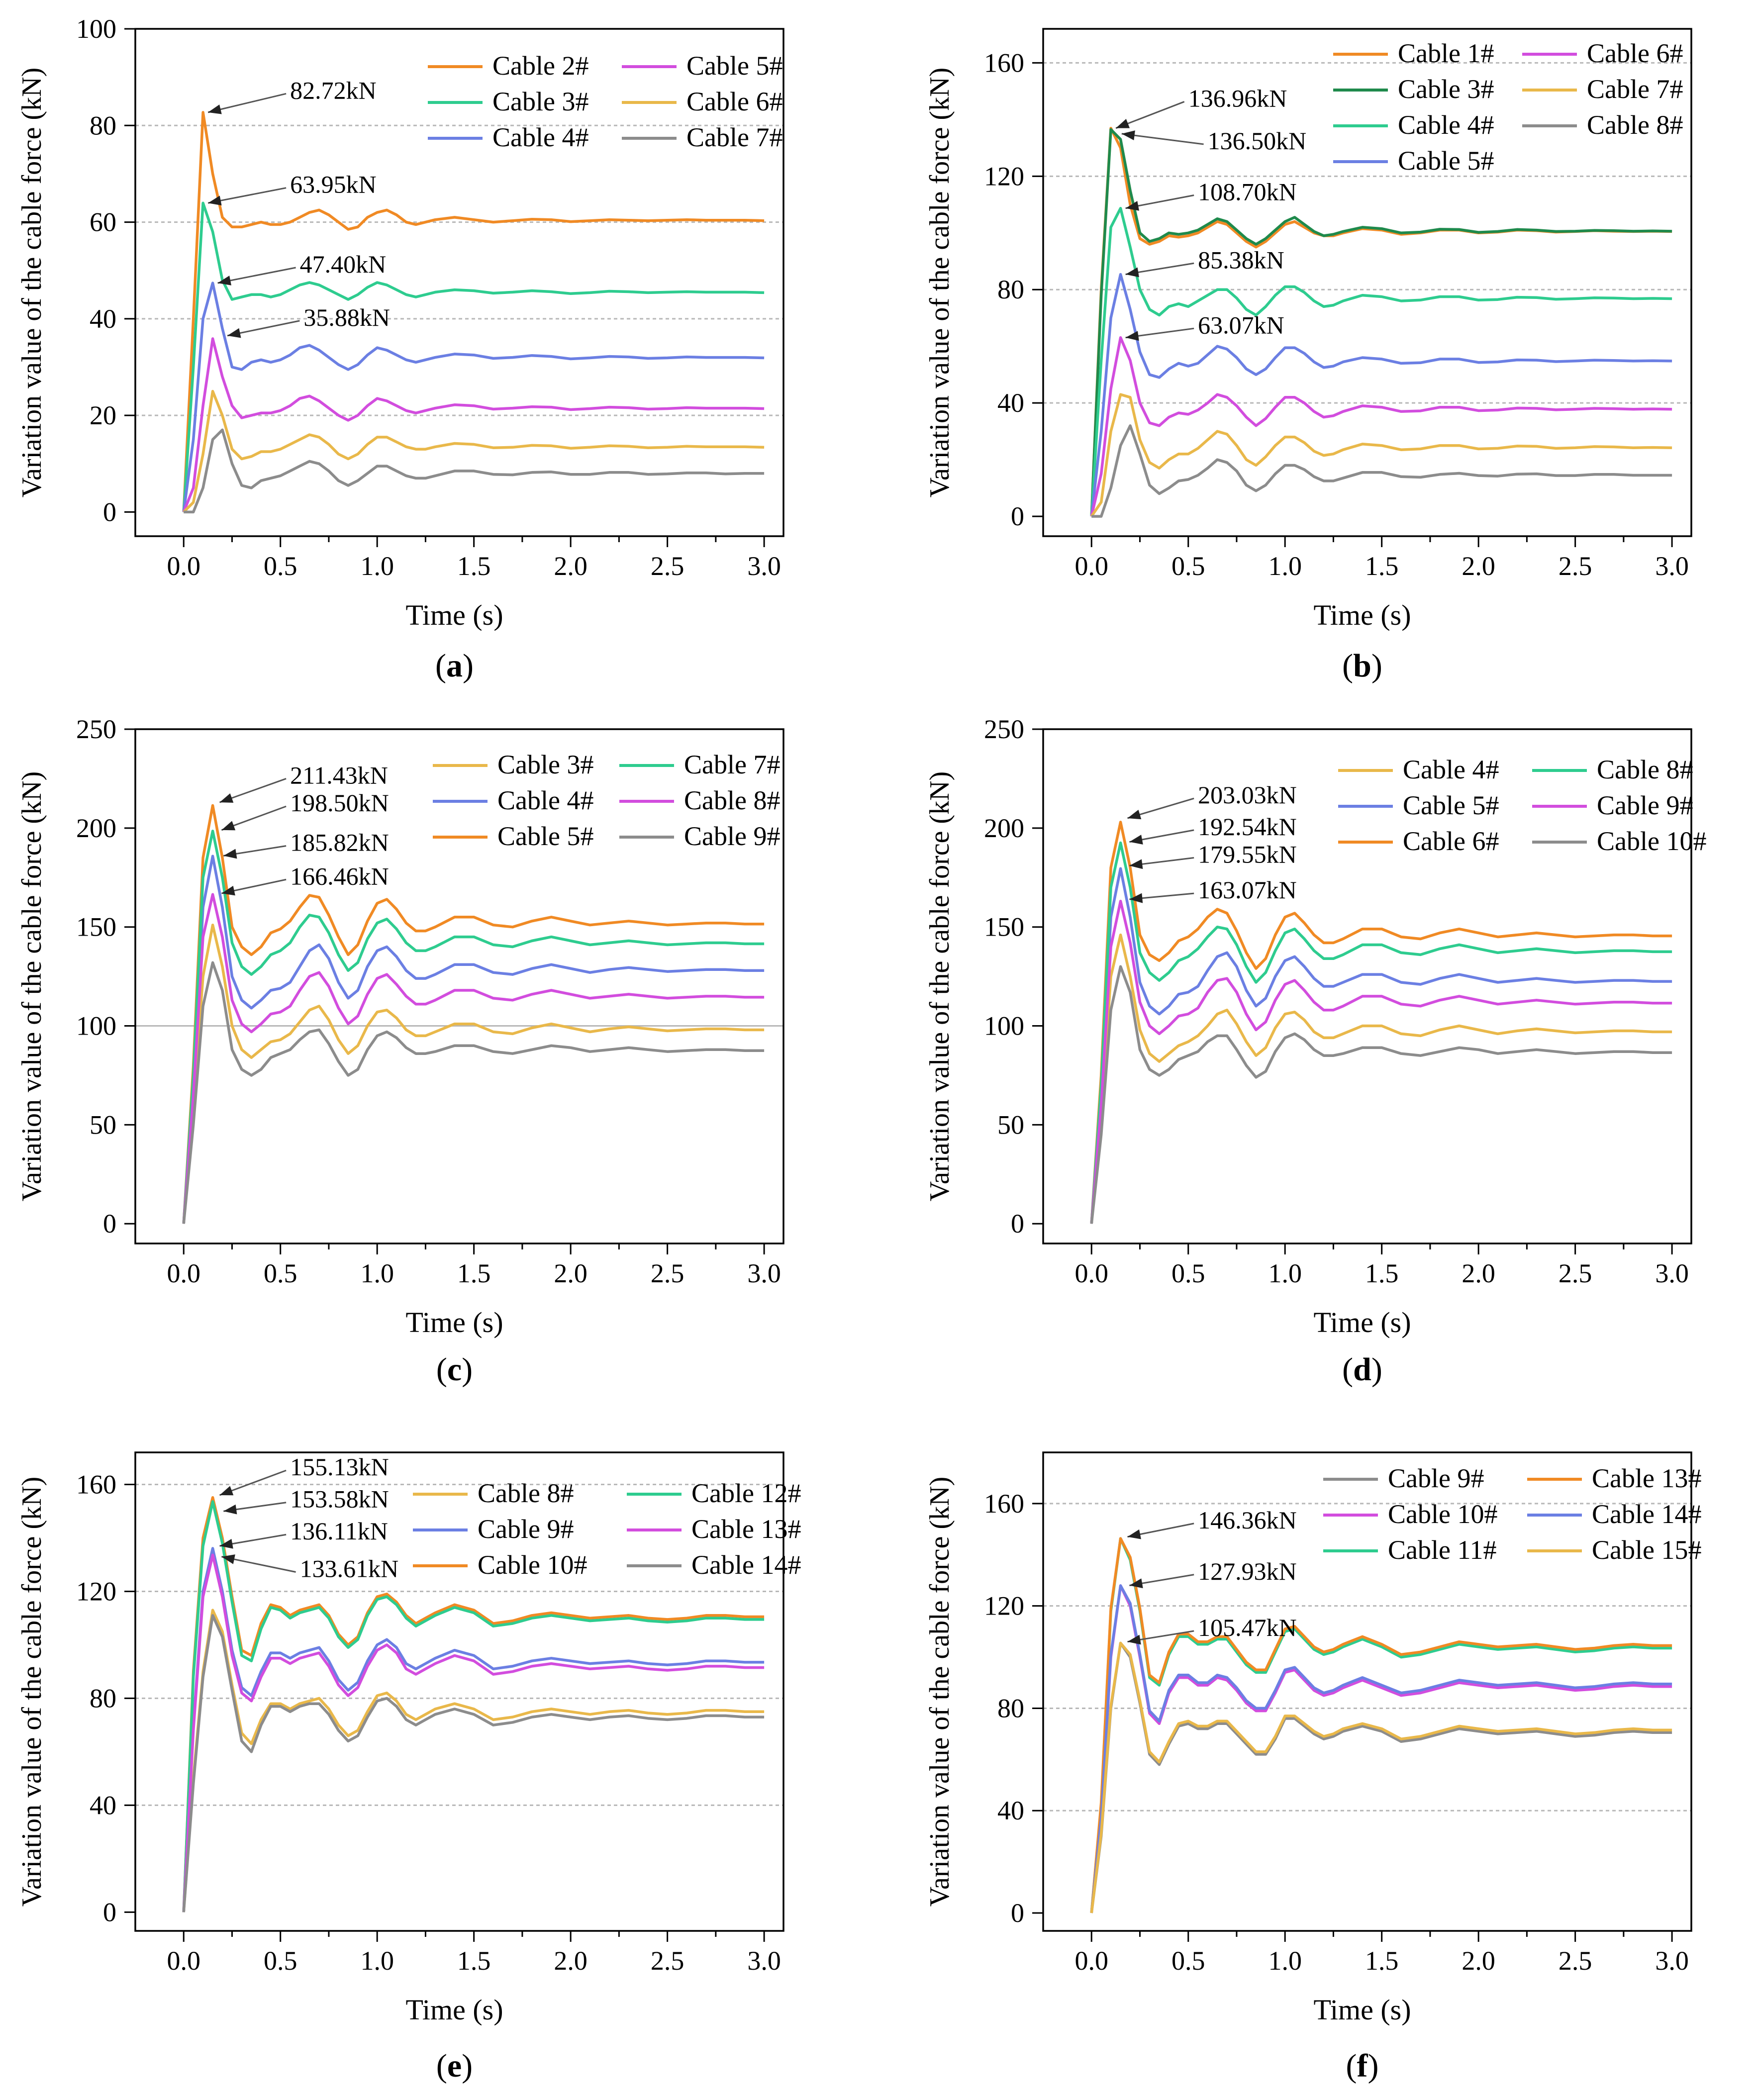 The image size is (1756, 2100). Describe the element at coordinates (454, 666) in the screenshot. I see `panel-label-a: (a)` at that location.